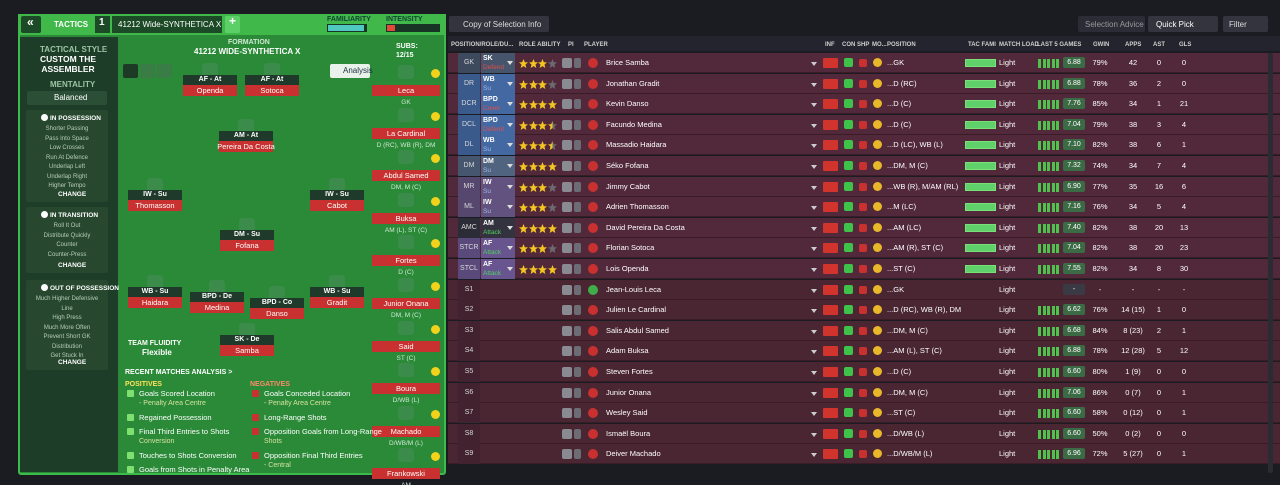 This screenshot has height=485, width=1280. What do you see at coordinates (67, 240) in the screenshot?
I see `tactic-group` at bounding box center [67, 240].